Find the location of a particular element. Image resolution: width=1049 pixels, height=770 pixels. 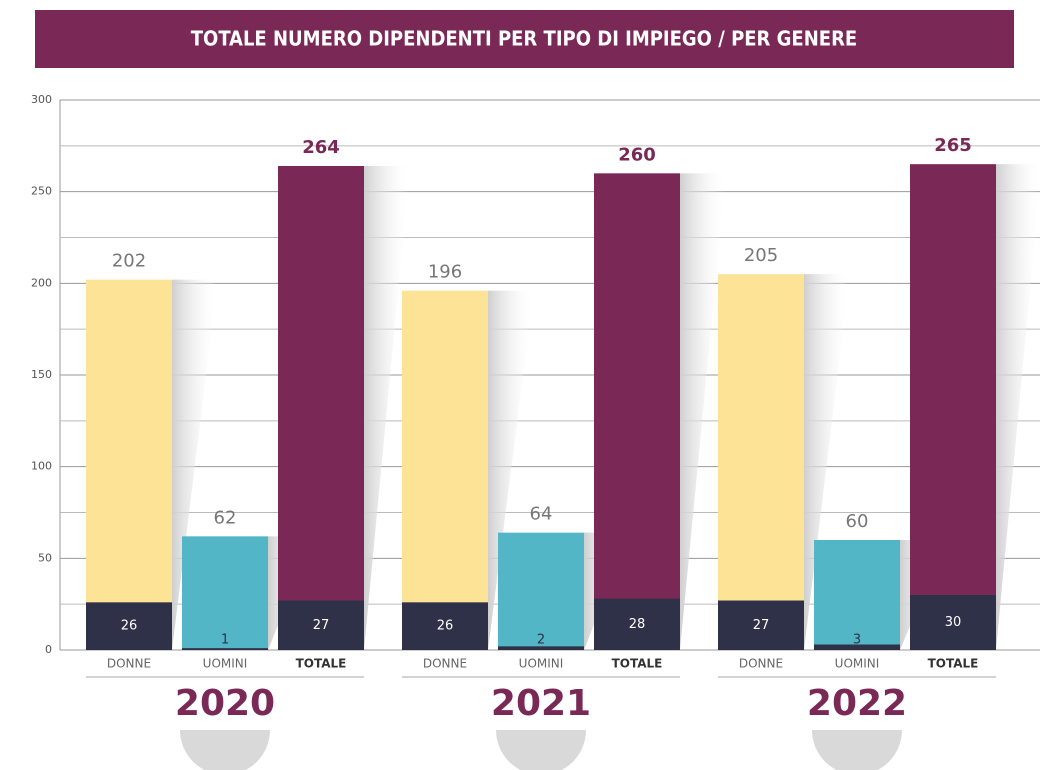

inner-value-label: 30 is located at coordinates (953, 622).